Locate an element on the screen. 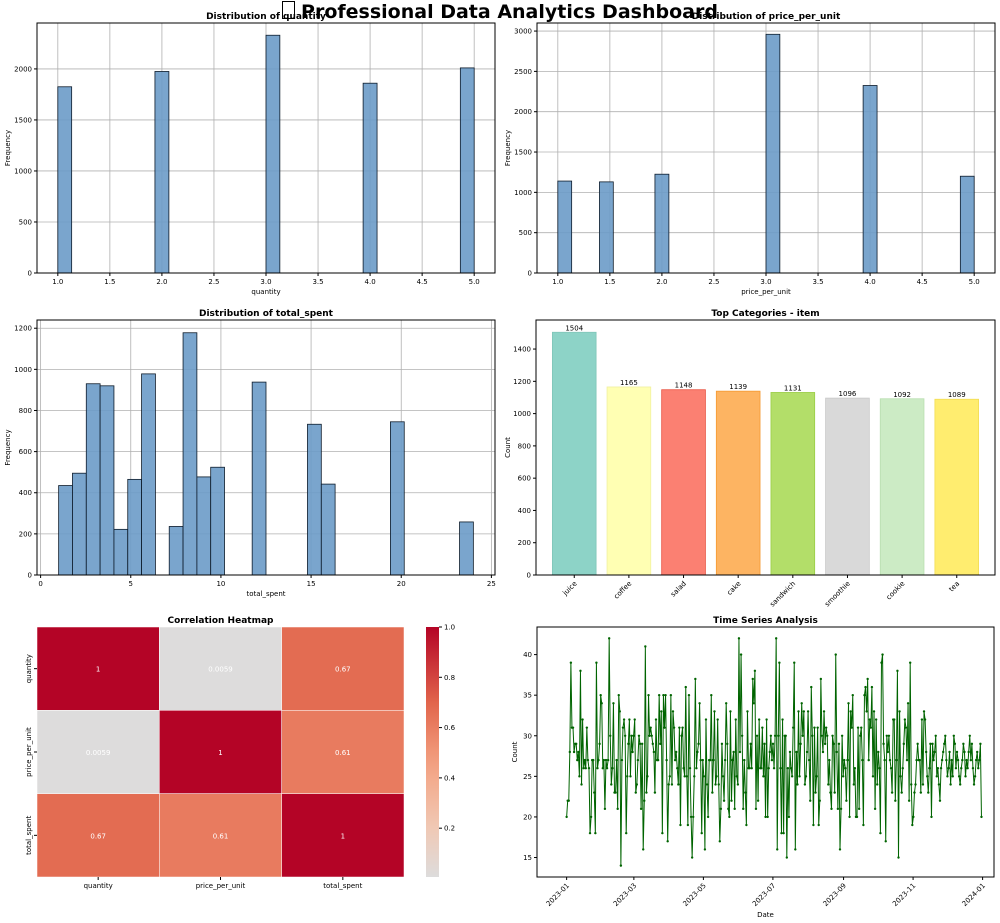  y-tick-label: 500 is located at coordinates (525, 233).